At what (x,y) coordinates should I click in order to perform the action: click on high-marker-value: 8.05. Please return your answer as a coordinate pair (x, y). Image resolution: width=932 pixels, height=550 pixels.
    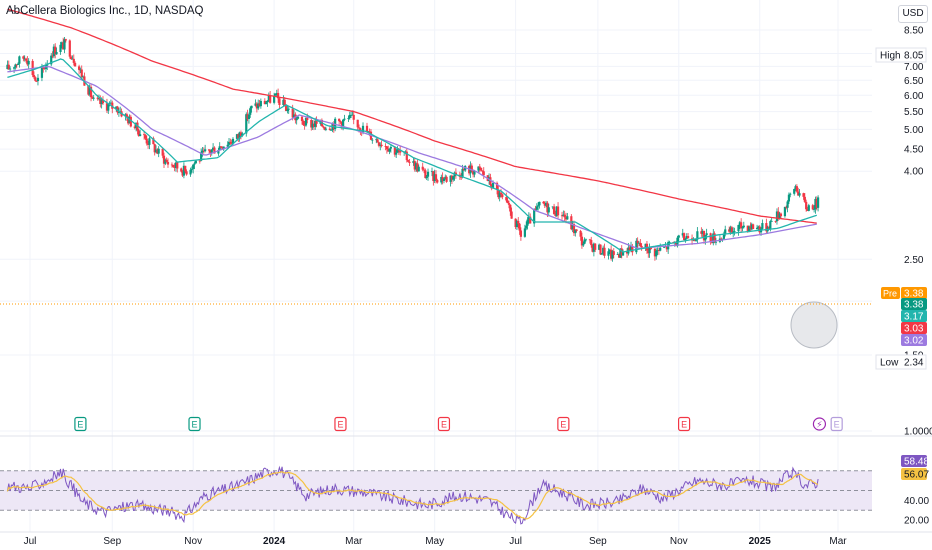
    Looking at the image, I should click on (914, 56).